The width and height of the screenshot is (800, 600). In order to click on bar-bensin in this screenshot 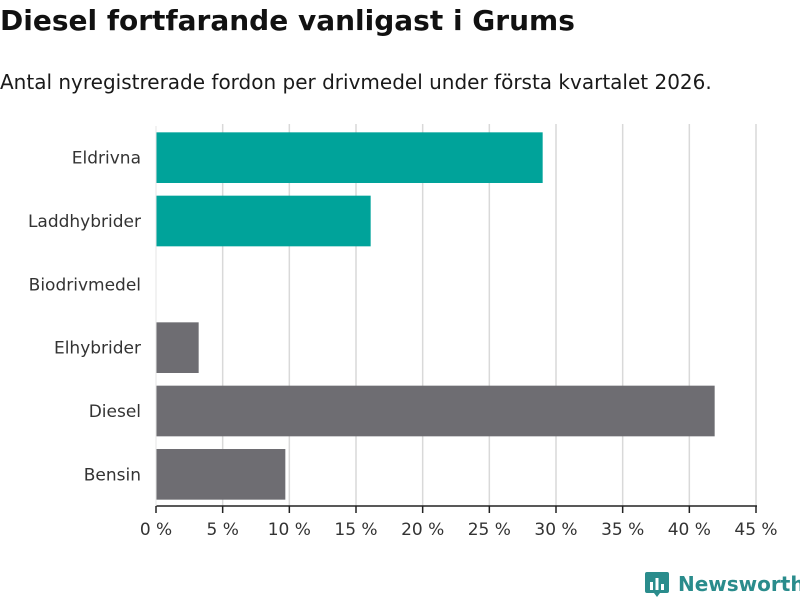, I will do `click(221, 474)`.